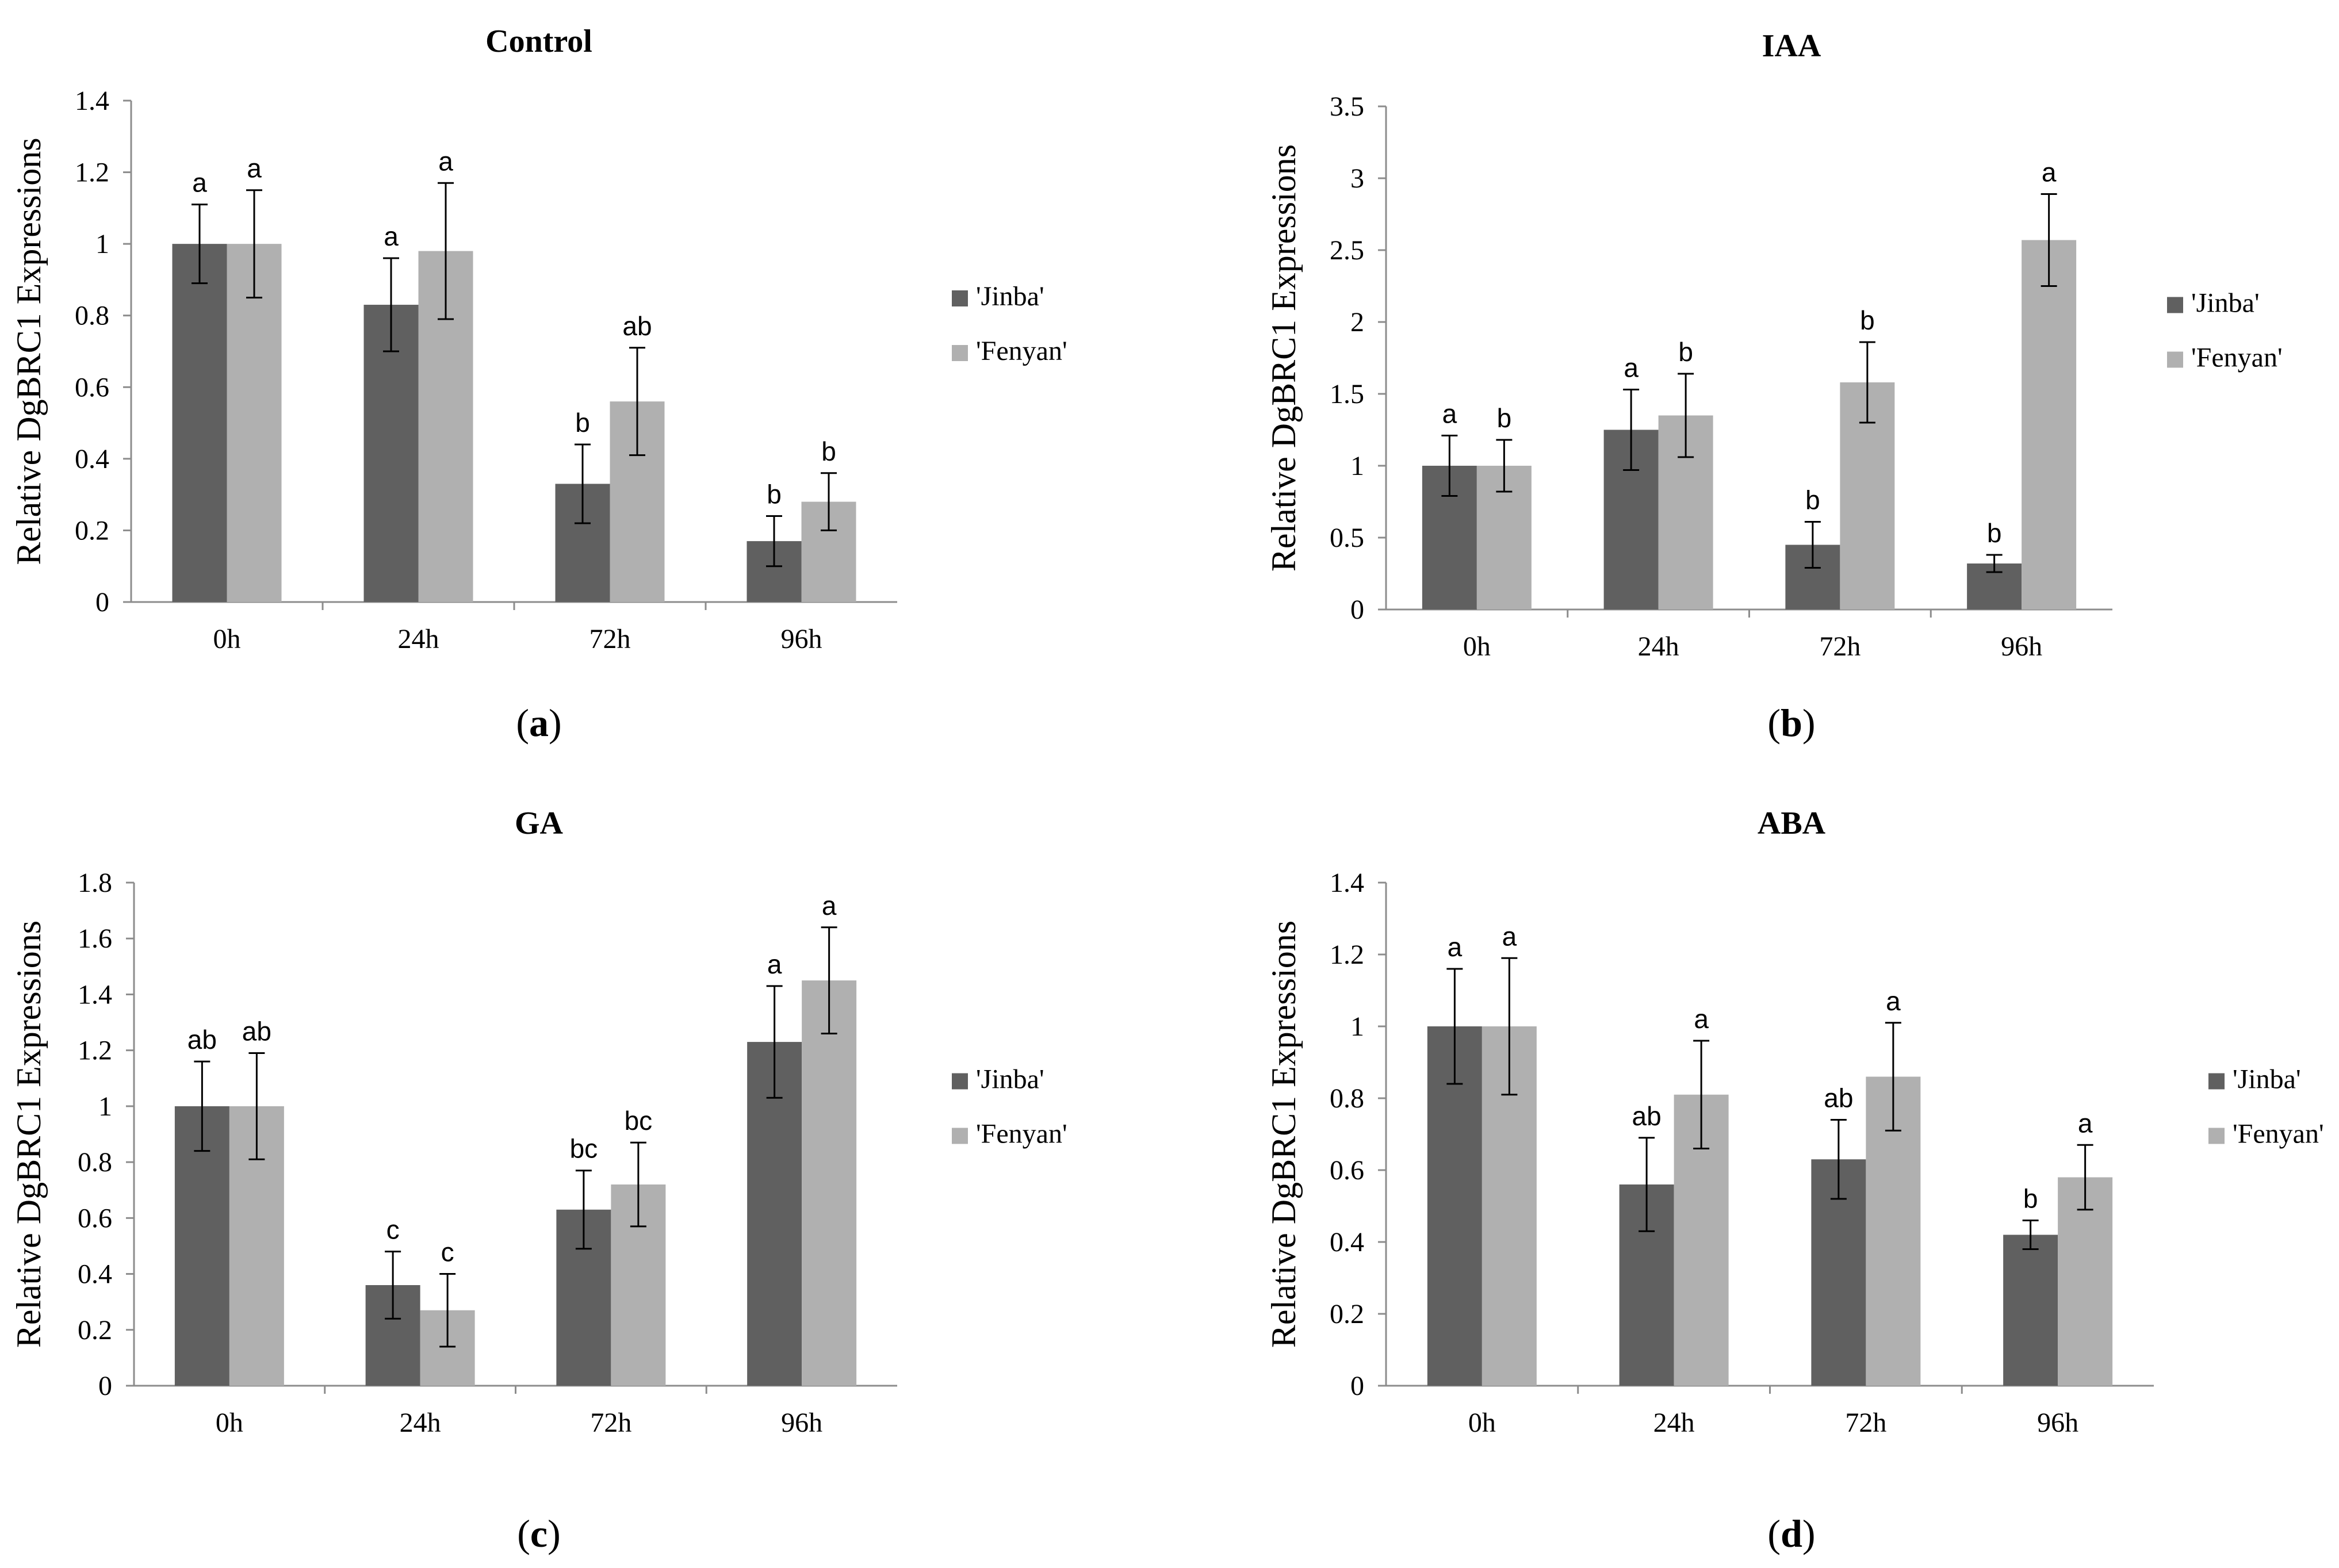  I want to click on y-tick-label: 0.5, so click(1347, 538).